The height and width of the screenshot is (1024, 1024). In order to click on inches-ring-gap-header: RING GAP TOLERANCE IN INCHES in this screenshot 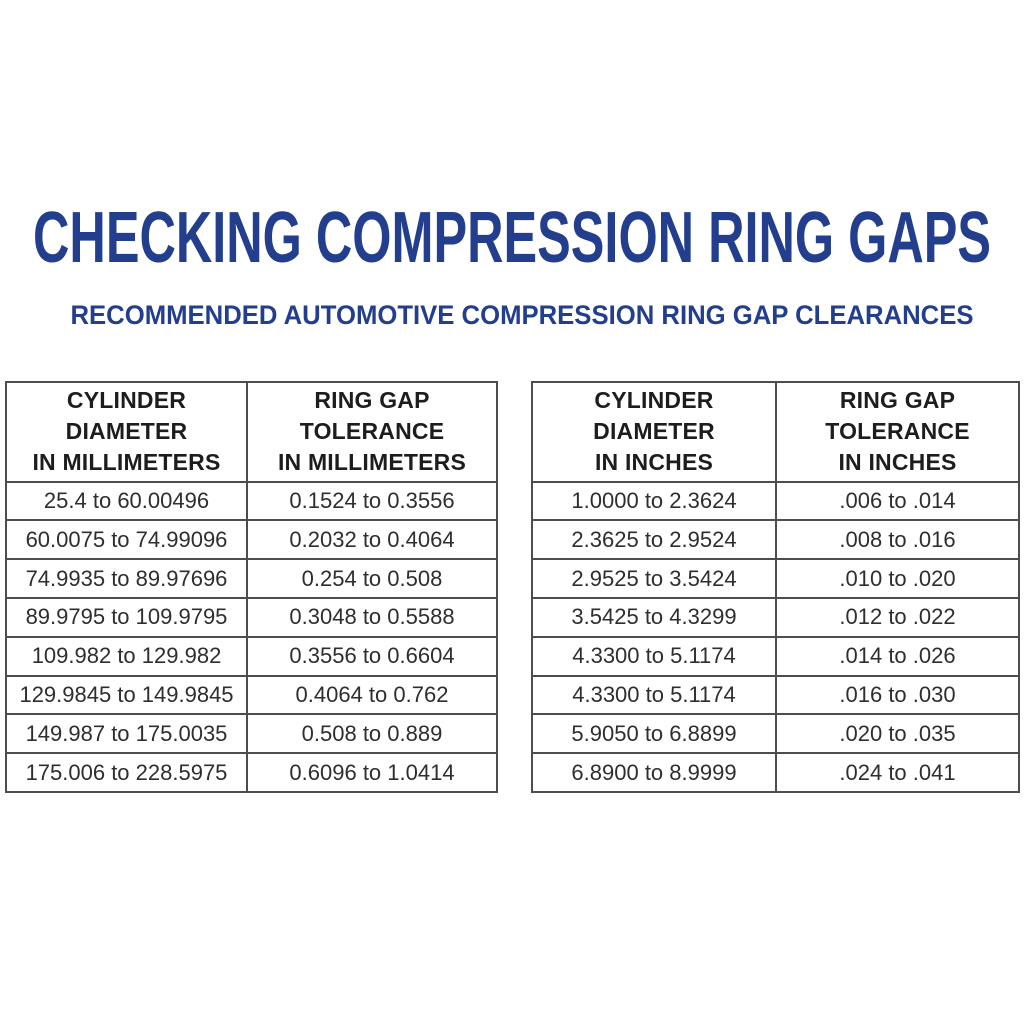, I will do `click(897, 432)`.